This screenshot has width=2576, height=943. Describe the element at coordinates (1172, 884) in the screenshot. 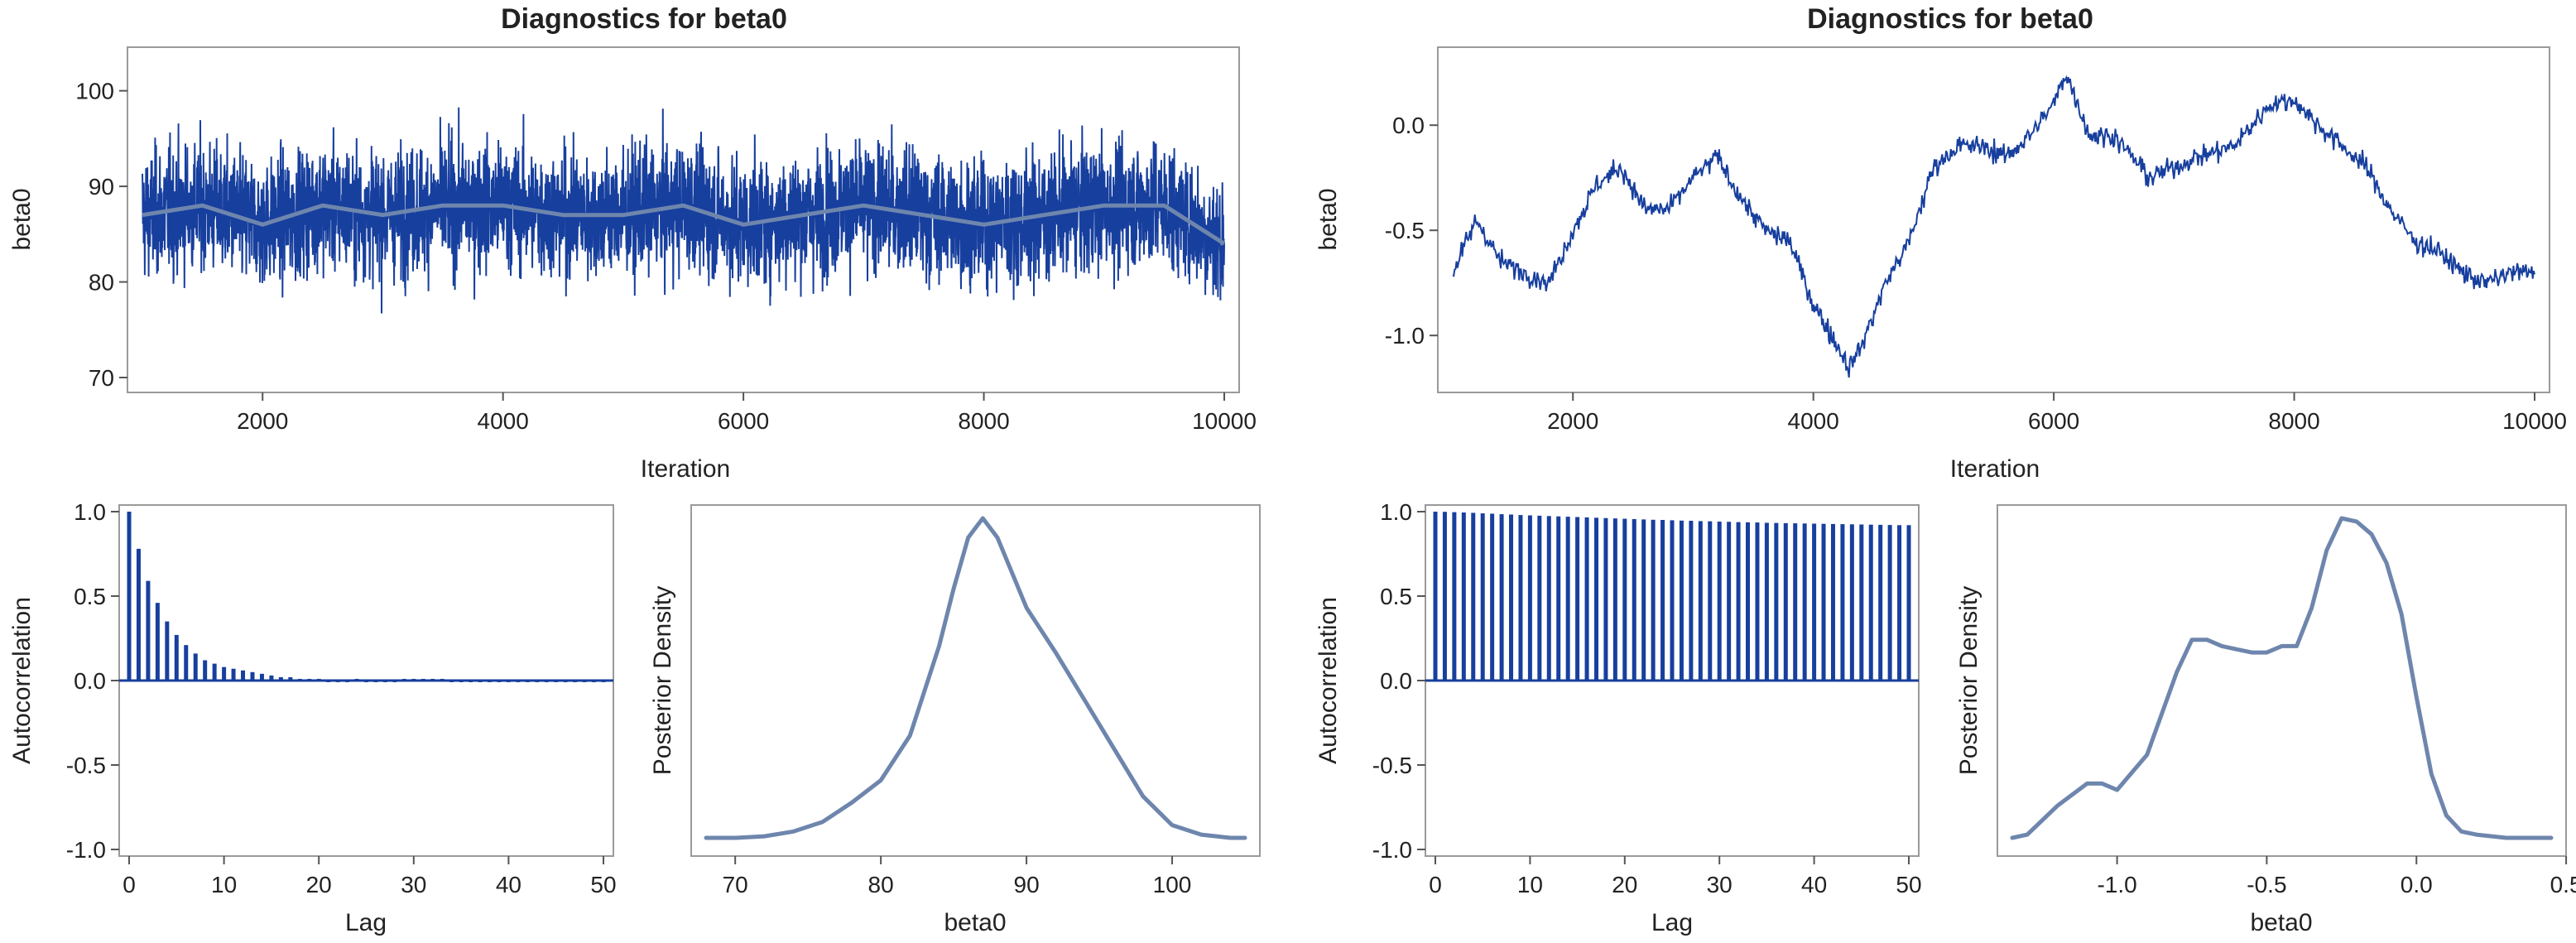

I see `x-tick-label: 100` at that location.